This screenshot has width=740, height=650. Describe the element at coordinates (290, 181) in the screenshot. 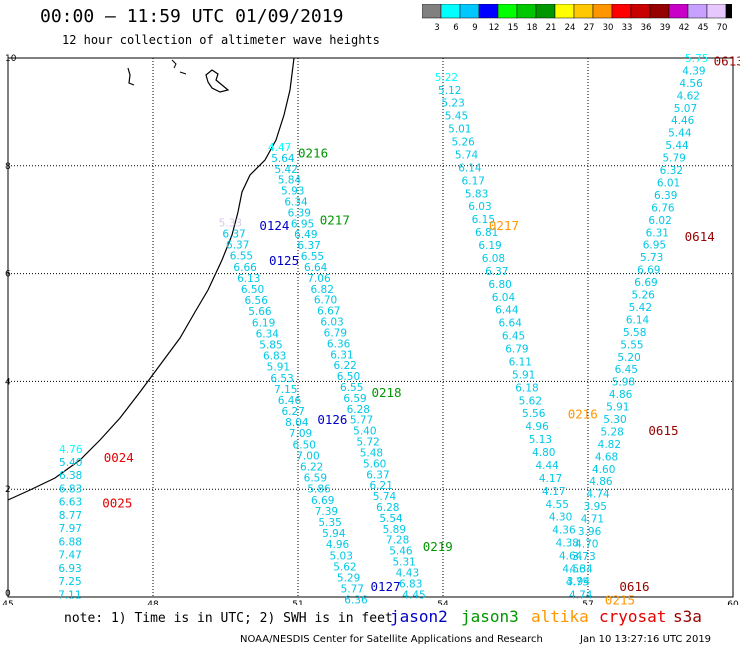

I see `swh-value: 5.84` at that location.